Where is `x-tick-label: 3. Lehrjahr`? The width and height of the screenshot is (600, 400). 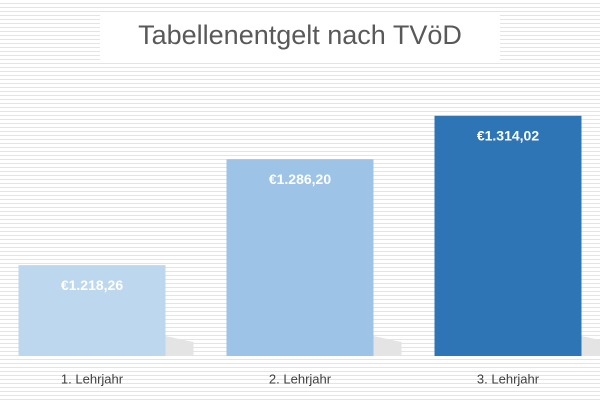
x-tick-label: 3. Lehrjahr is located at coordinates (508, 378).